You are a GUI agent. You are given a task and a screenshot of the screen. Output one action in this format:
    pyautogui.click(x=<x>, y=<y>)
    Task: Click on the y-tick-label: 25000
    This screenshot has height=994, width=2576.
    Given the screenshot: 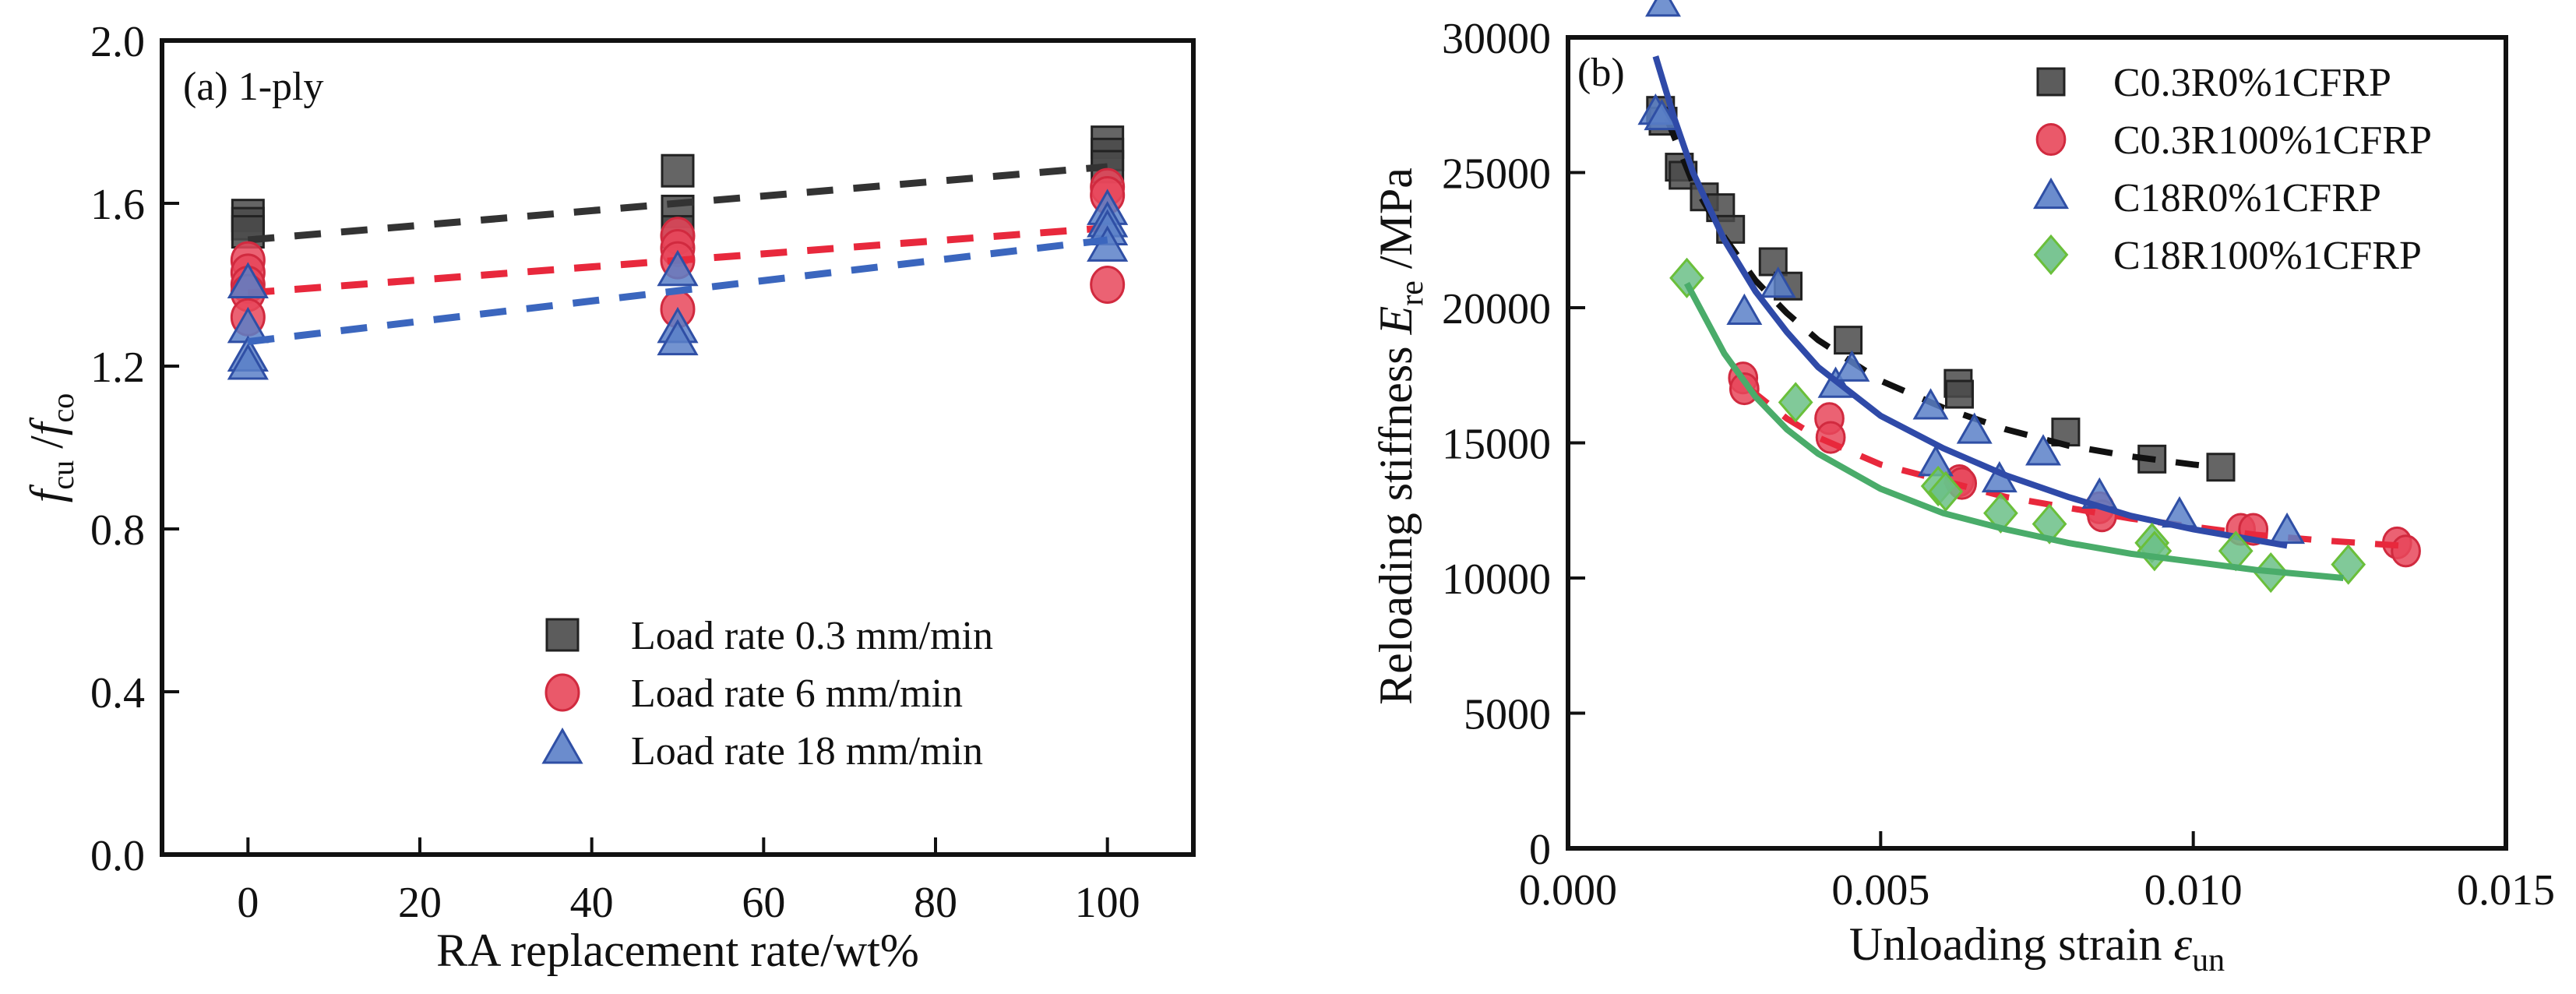 What is the action you would take?
    pyautogui.click(x=1496, y=174)
    